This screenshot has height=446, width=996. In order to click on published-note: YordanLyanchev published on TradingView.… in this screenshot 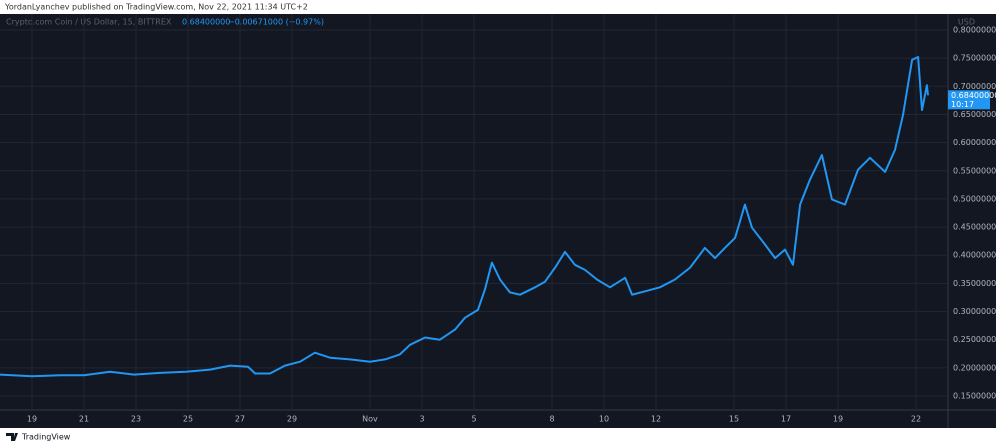, I will do `click(156, 7)`.